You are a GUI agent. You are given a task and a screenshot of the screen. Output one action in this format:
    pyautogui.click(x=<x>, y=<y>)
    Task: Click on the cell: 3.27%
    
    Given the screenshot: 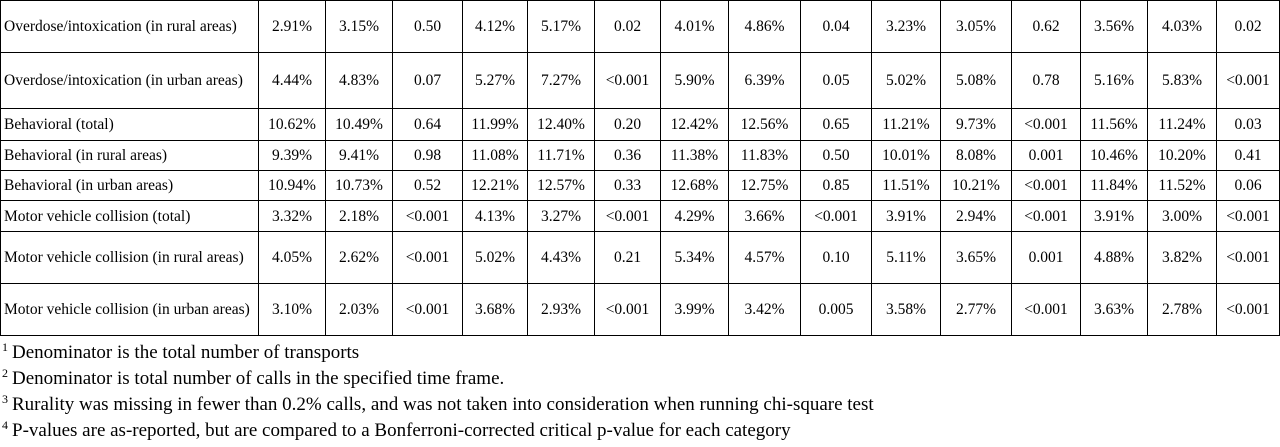 What is the action you would take?
    pyautogui.click(x=561, y=216)
    